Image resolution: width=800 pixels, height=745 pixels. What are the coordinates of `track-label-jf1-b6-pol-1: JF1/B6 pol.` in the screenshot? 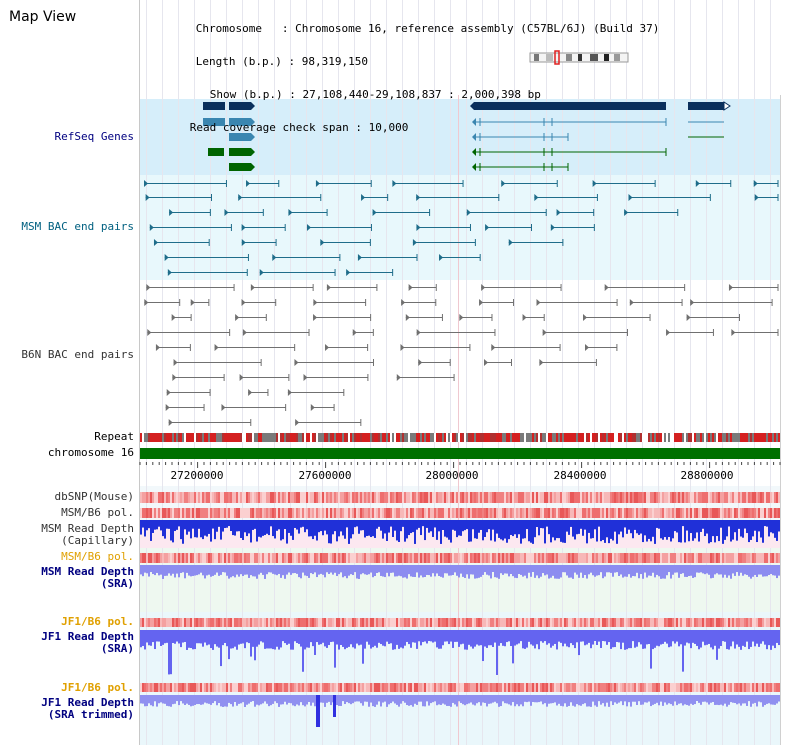 It's located at (97, 621).